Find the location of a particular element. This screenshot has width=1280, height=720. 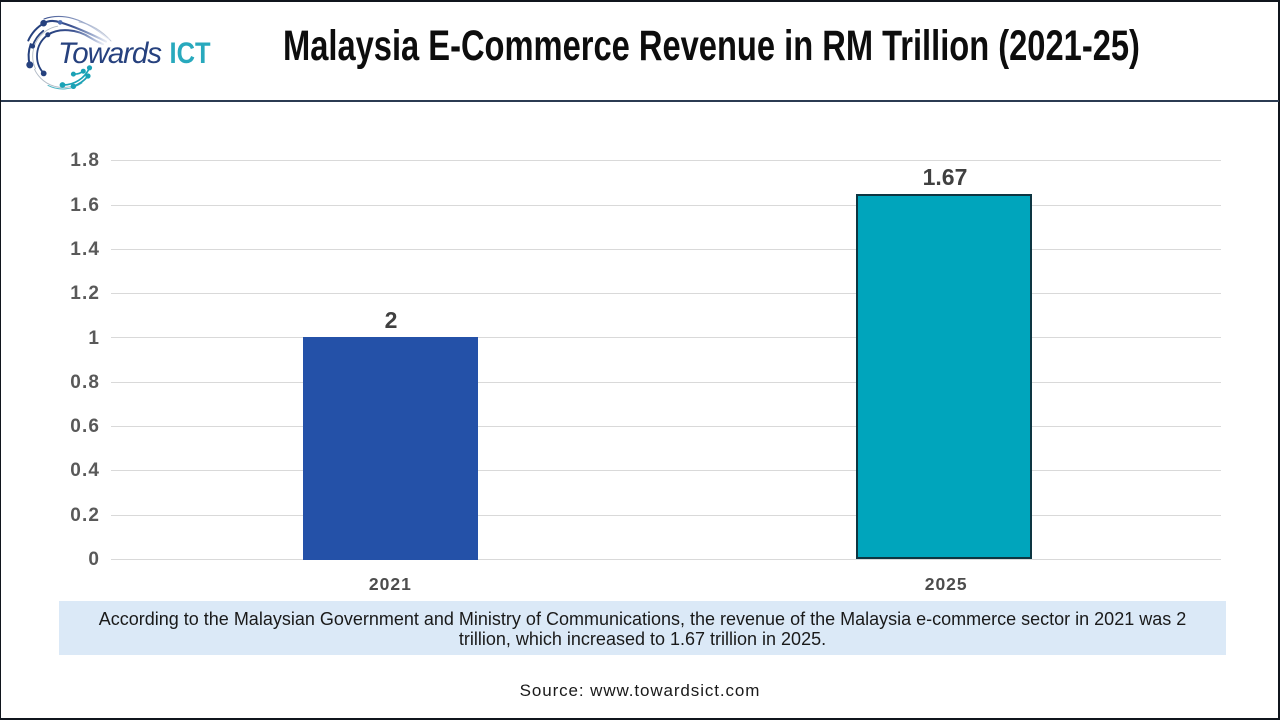

svg-text: Towards is located at coordinates (110, 53).